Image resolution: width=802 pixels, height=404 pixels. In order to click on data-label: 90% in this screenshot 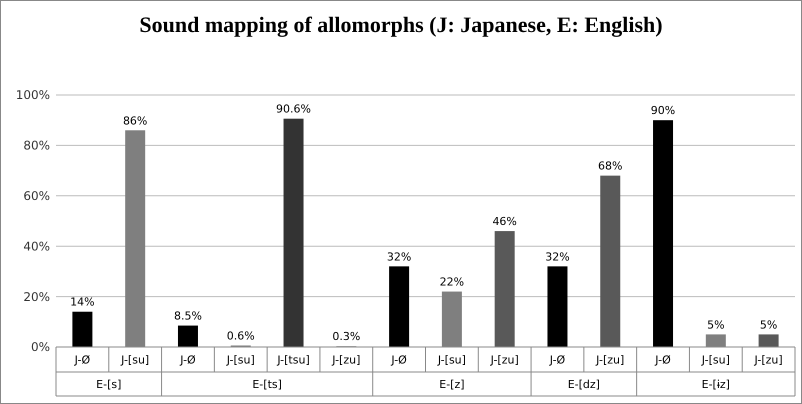, I will do `click(663, 111)`.